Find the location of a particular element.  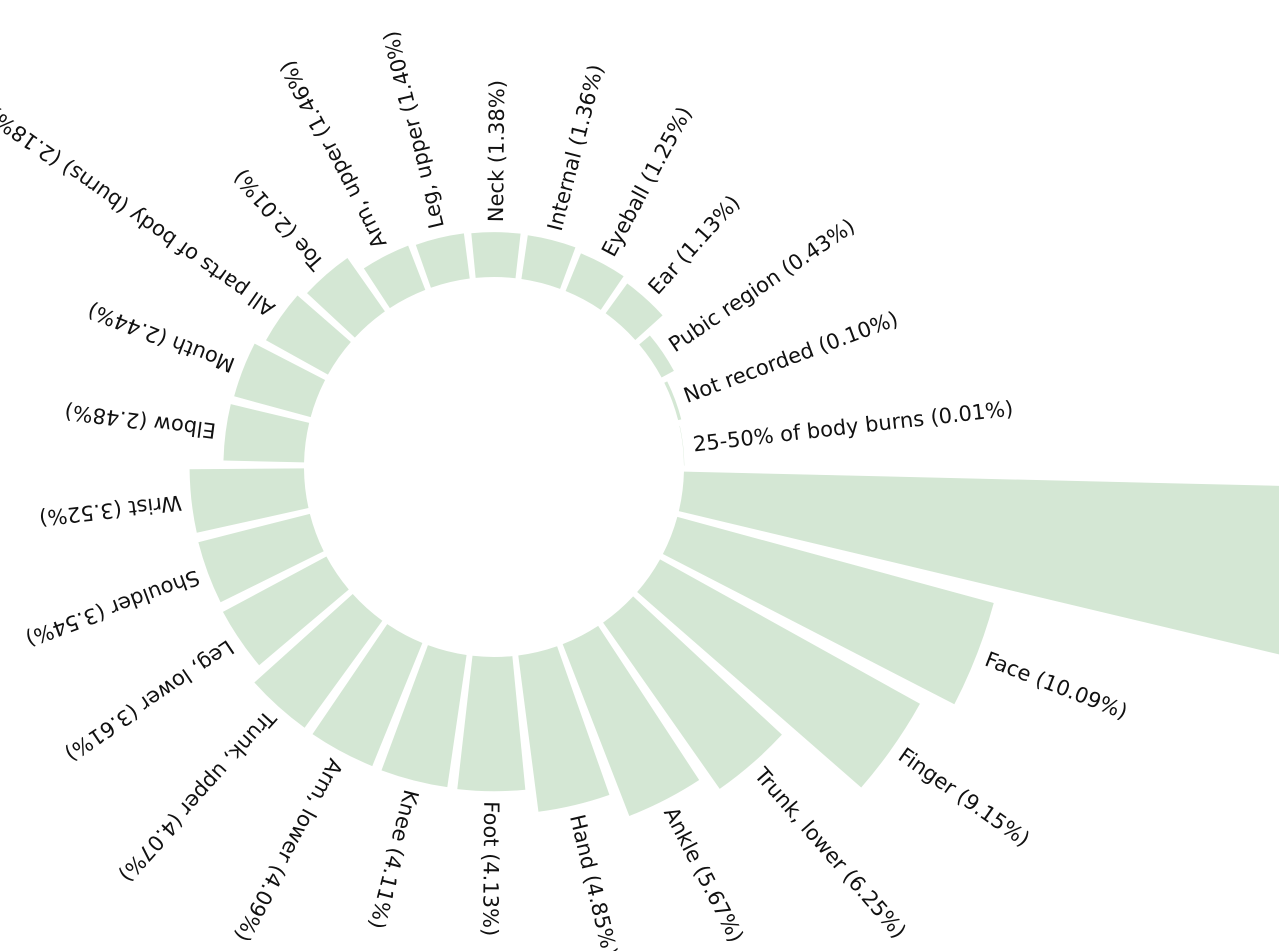

bar-label: Ear (1.13%) is located at coordinates (694, 245).